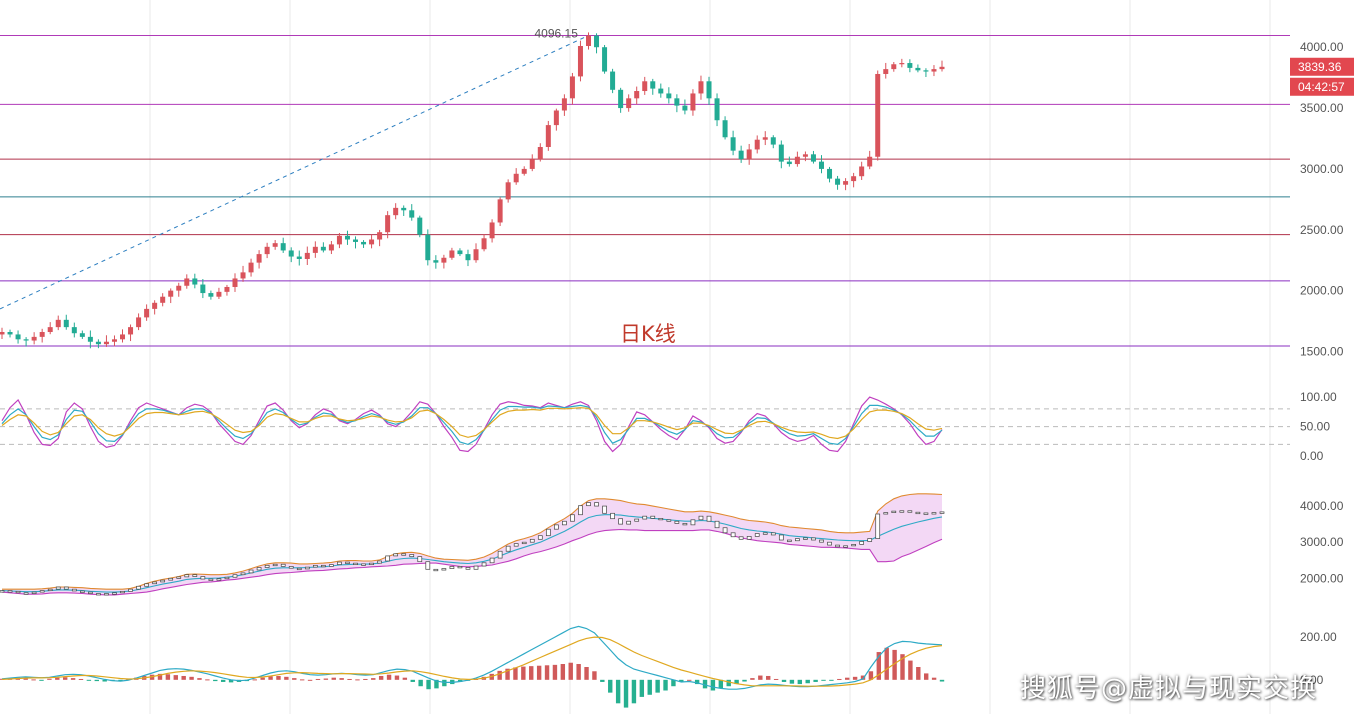 The width and height of the screenshot is (1354, 714). Describe the element at coordinates (1322, 291) in the screenshot. I see `main-y-tick-label: 2000.00` at that location.